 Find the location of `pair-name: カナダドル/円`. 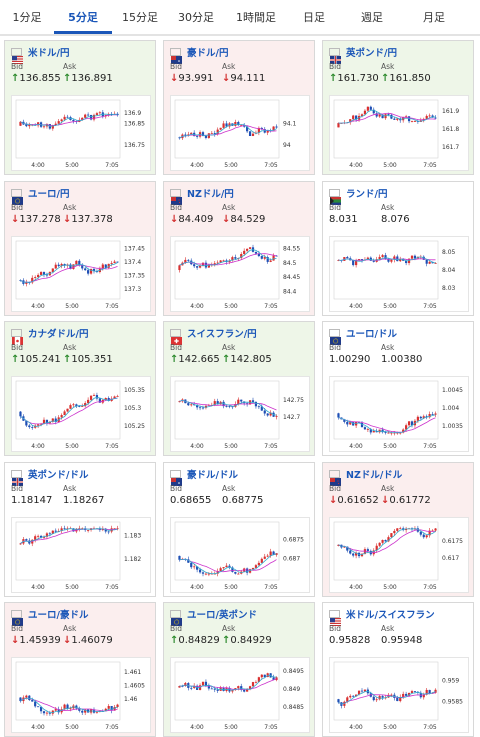

pair-name: カナダドル/円 is located at coordinates (58, 334).